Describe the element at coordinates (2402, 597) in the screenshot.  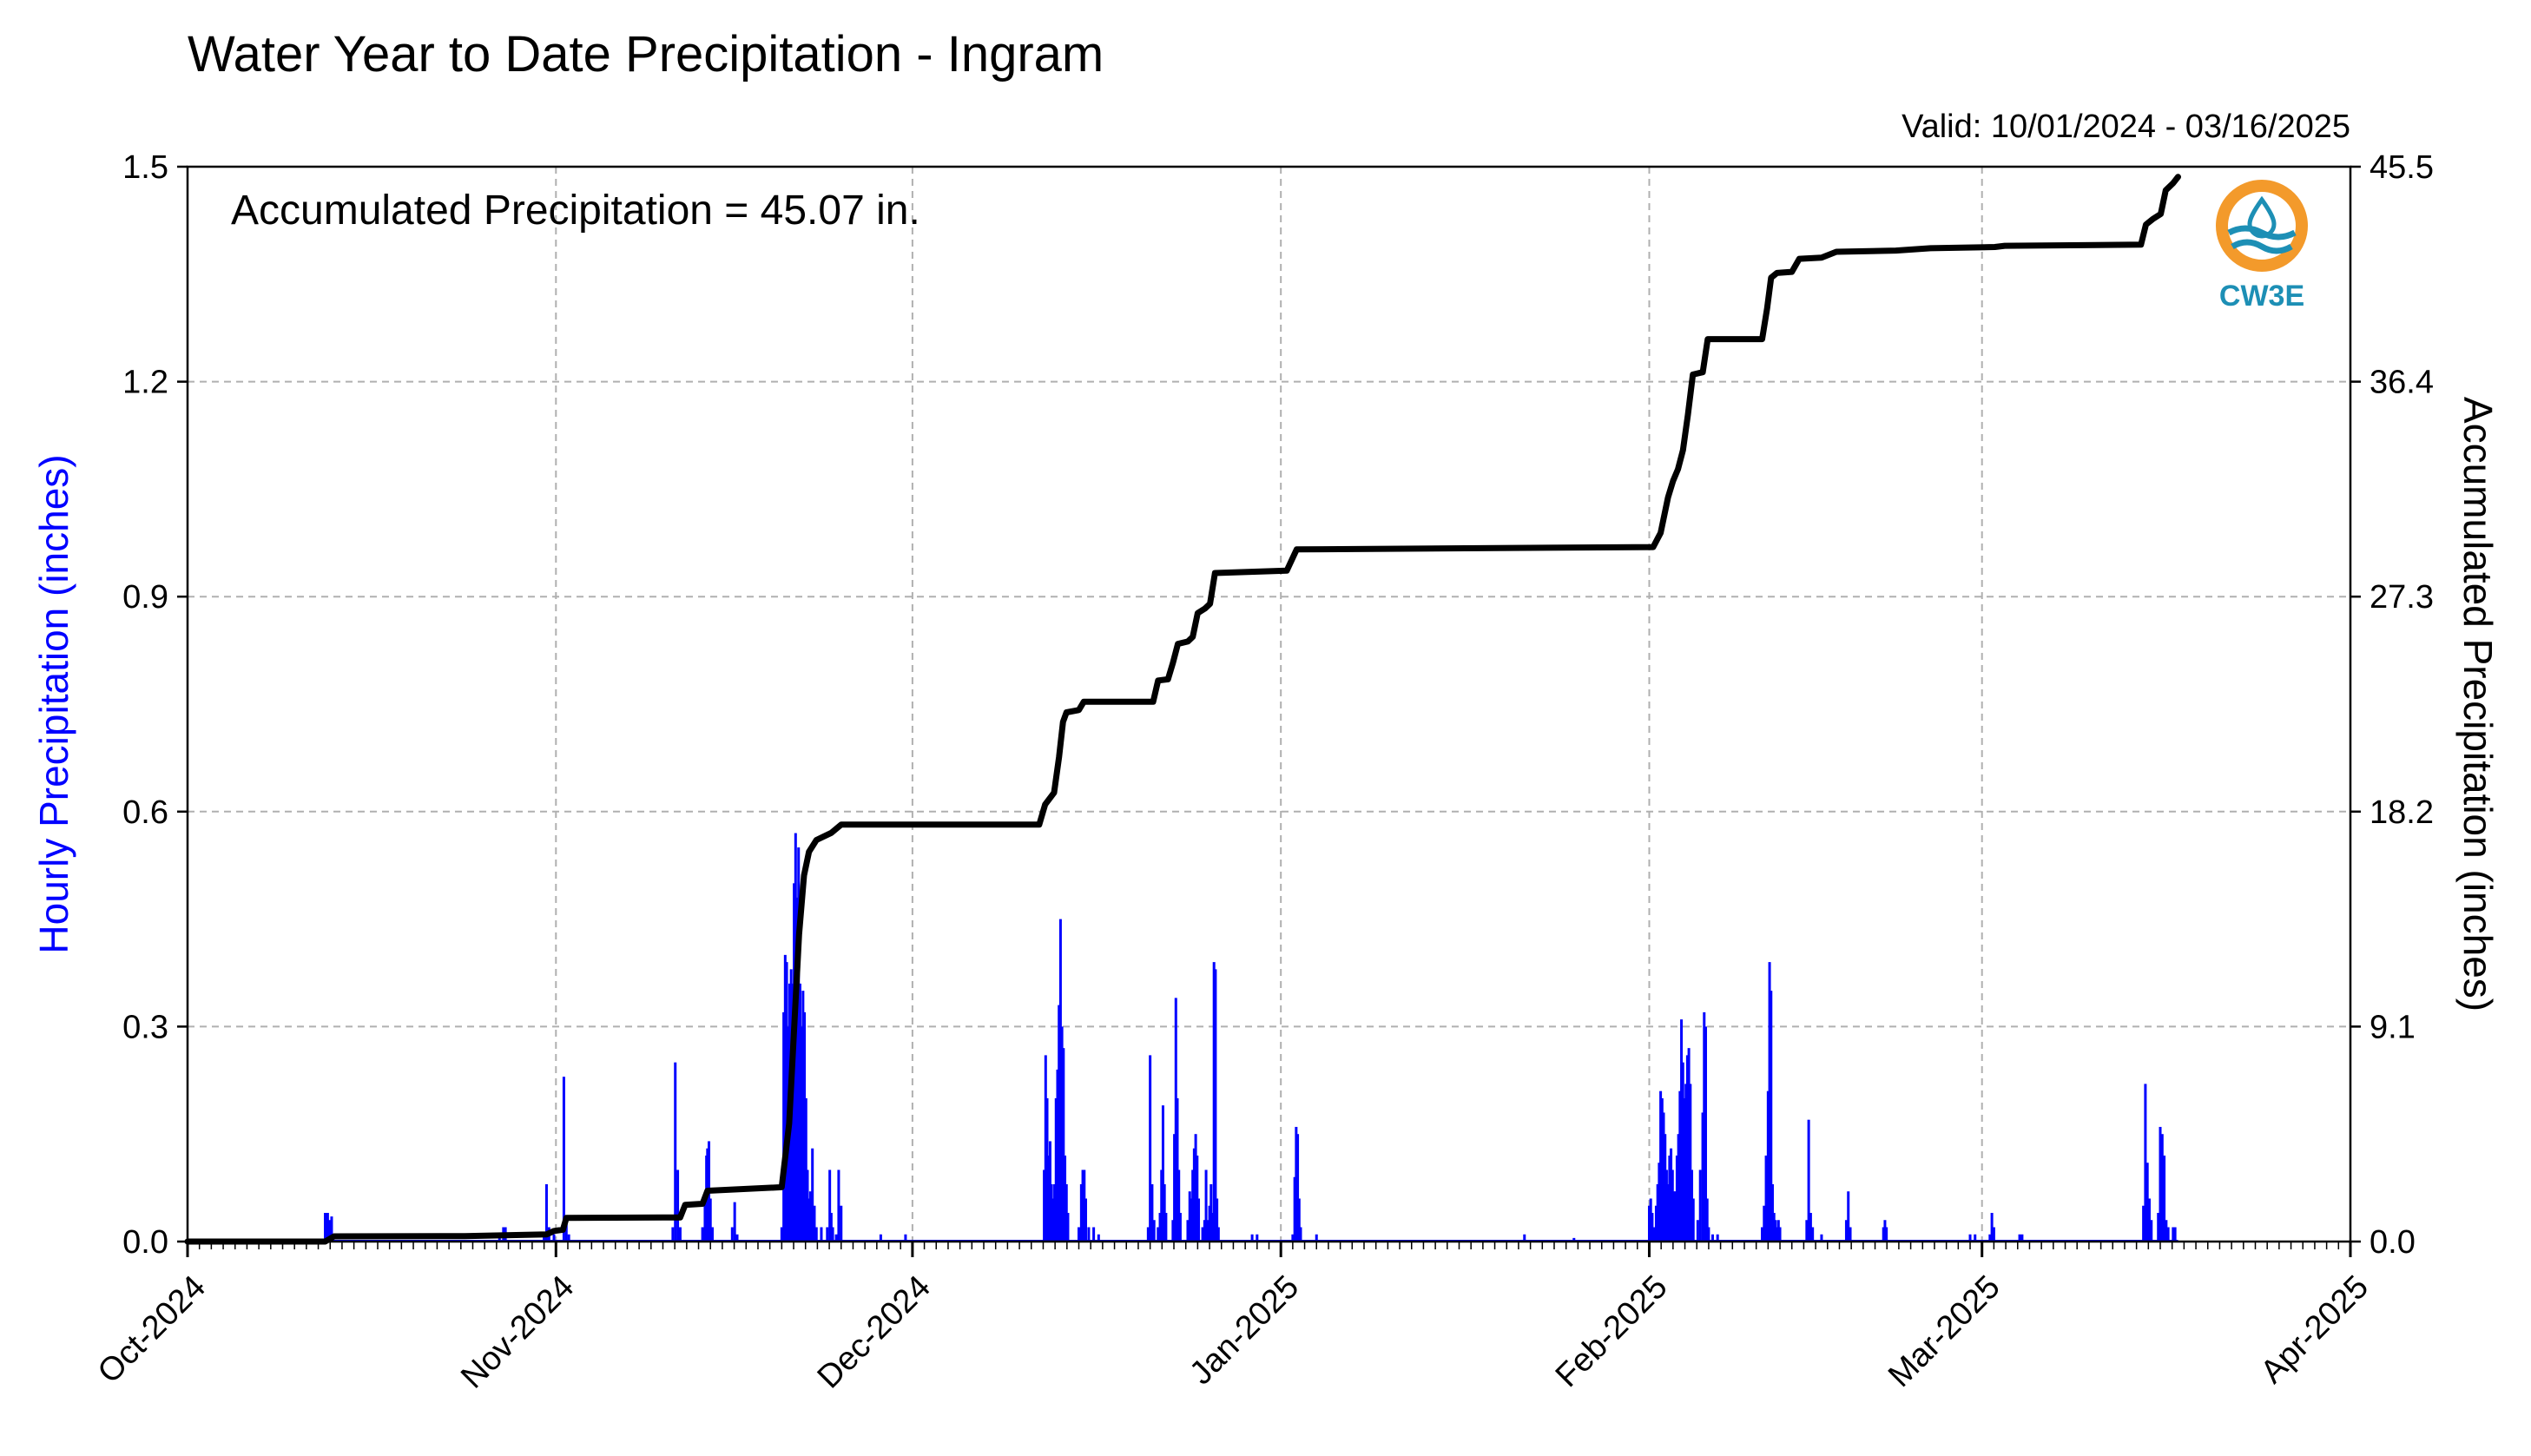
I see `y2-tick-label: 27.3` at that location.